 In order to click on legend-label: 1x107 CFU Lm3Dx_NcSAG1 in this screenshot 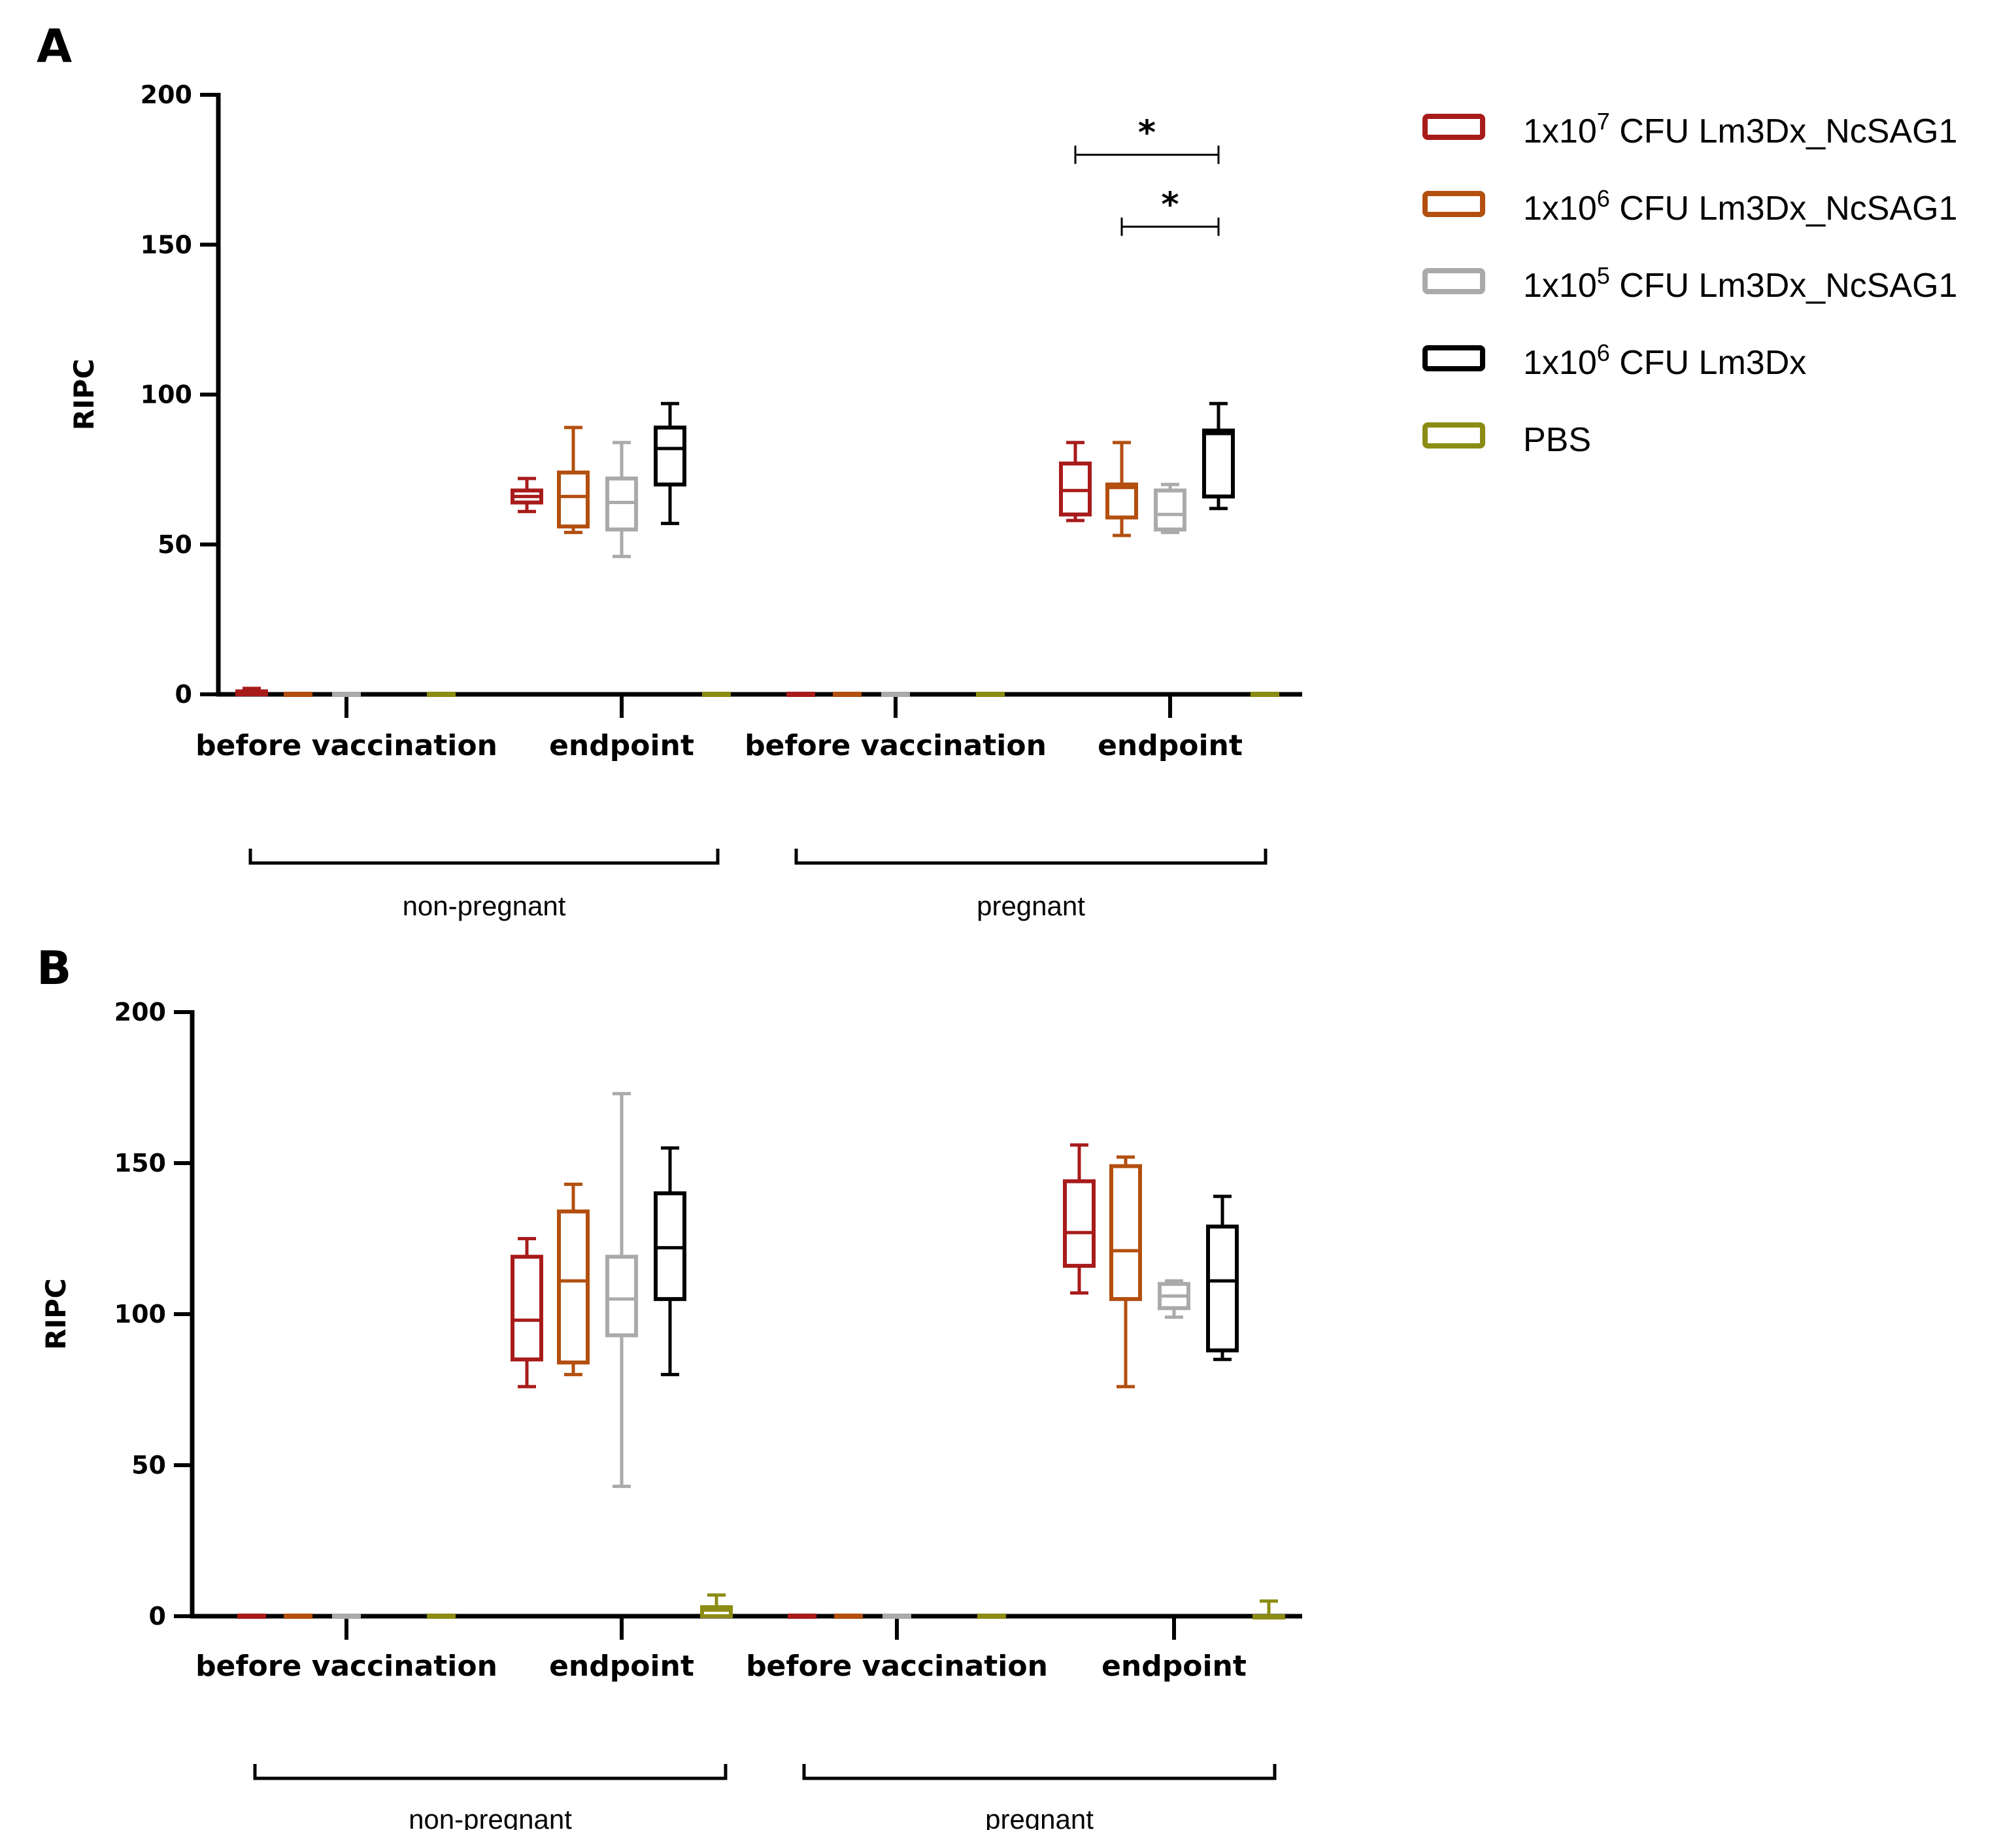, I will do `click(1740, 129)`.